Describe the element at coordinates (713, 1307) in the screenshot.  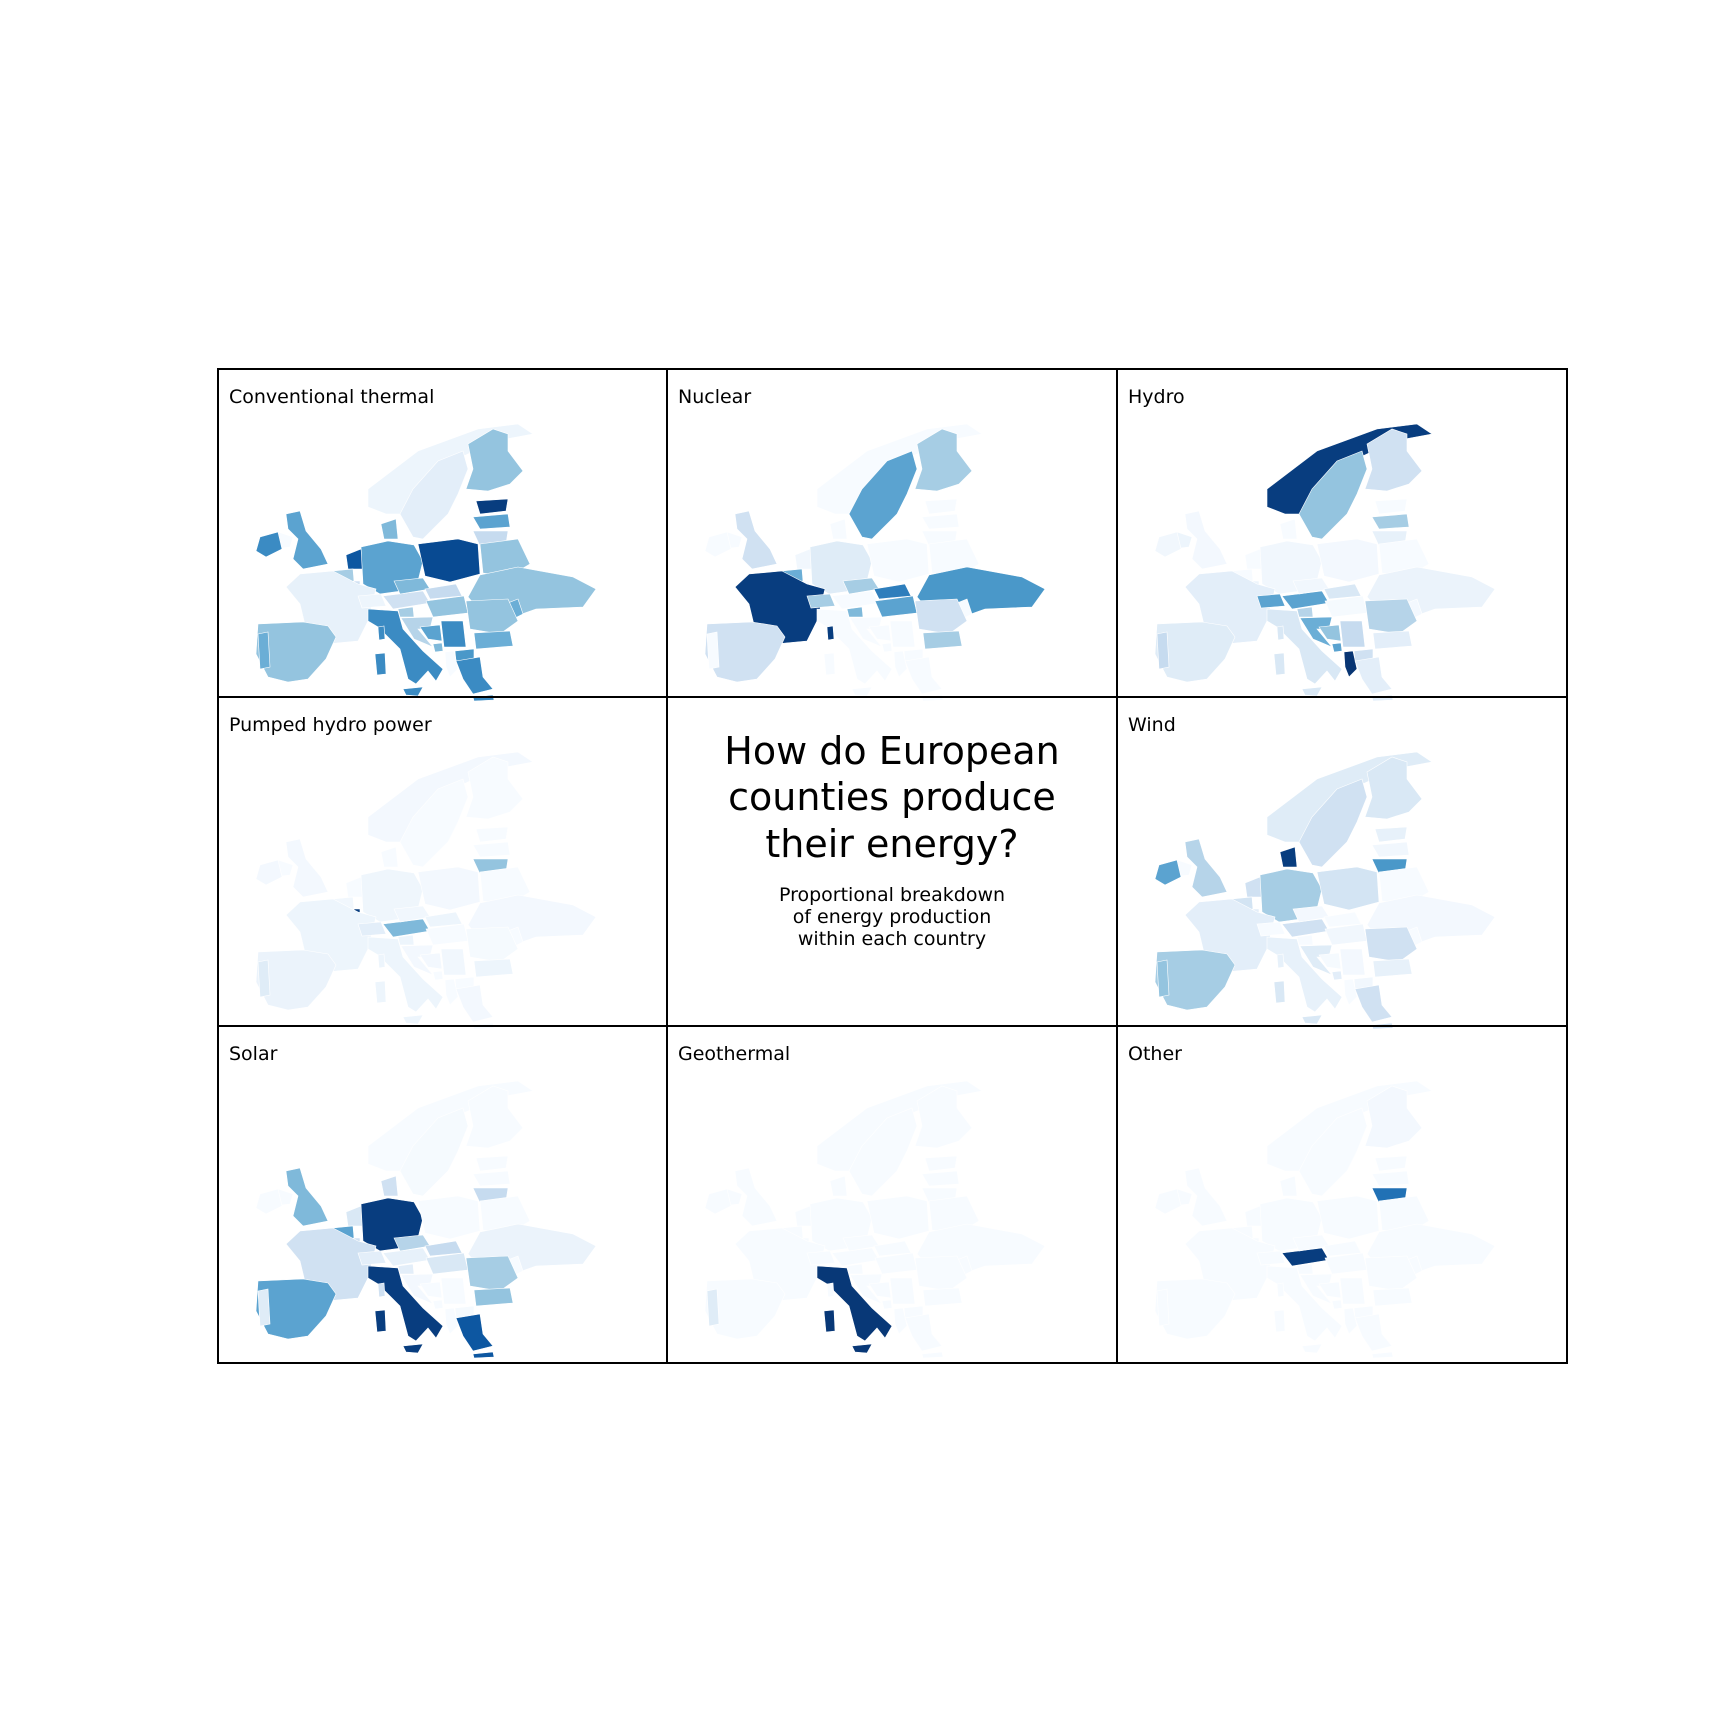
I see `country-portugal` at that location.